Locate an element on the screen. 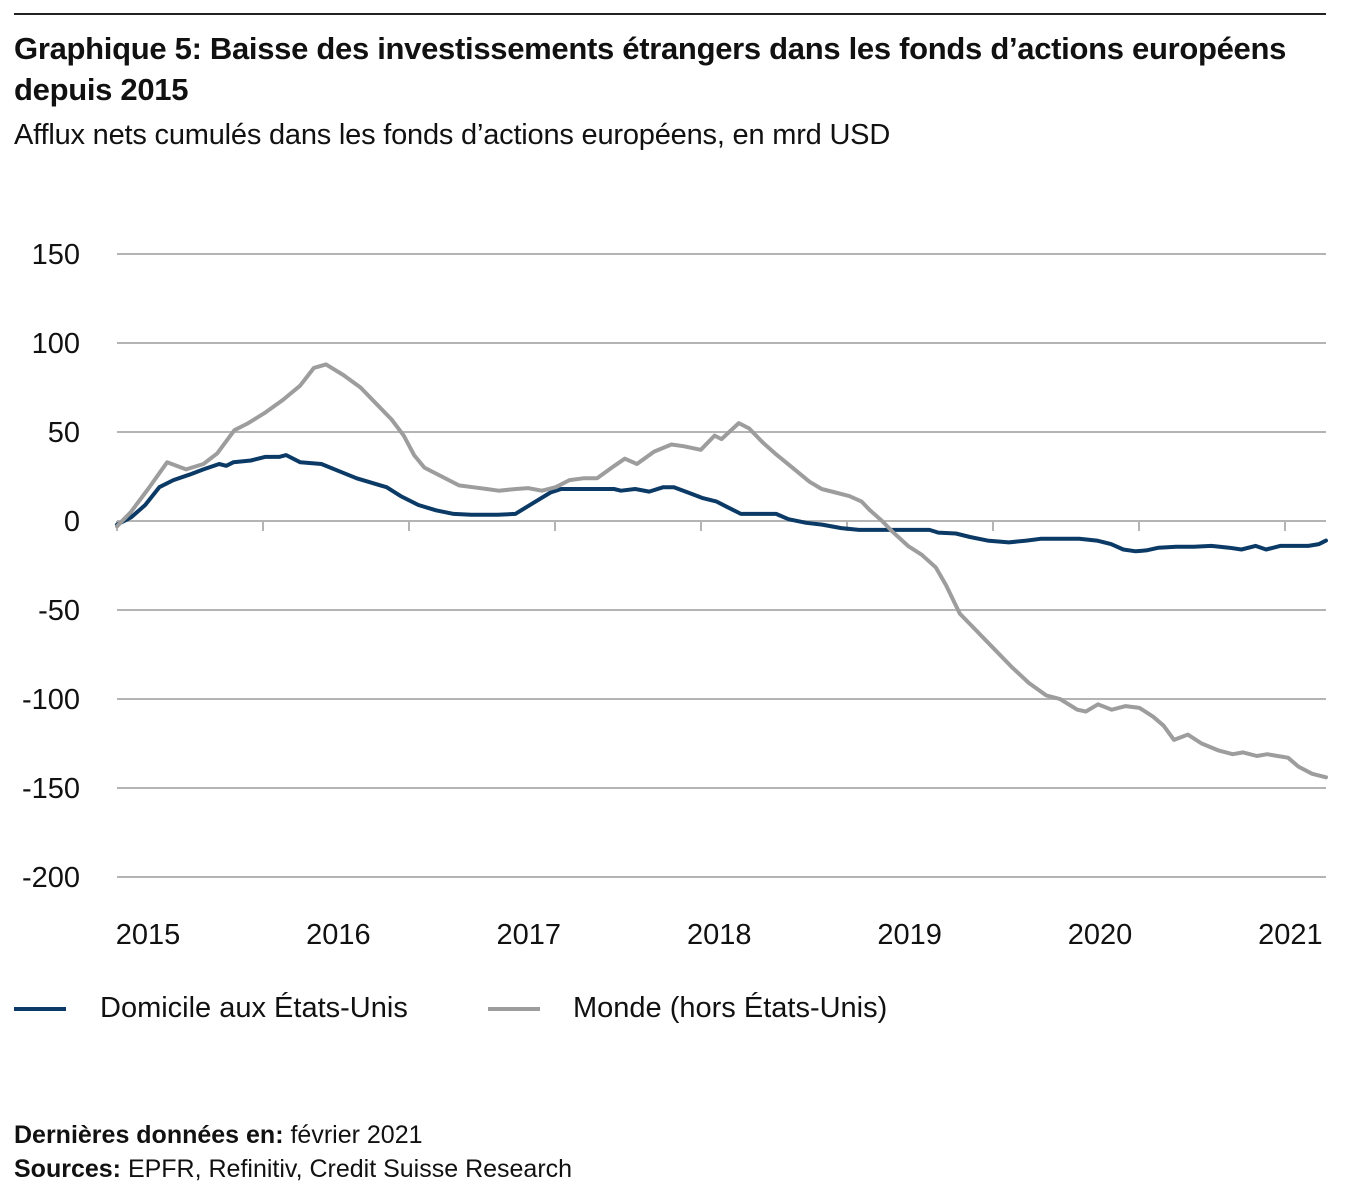  sources-label: Sources: is located at coordinates (67, 1169).